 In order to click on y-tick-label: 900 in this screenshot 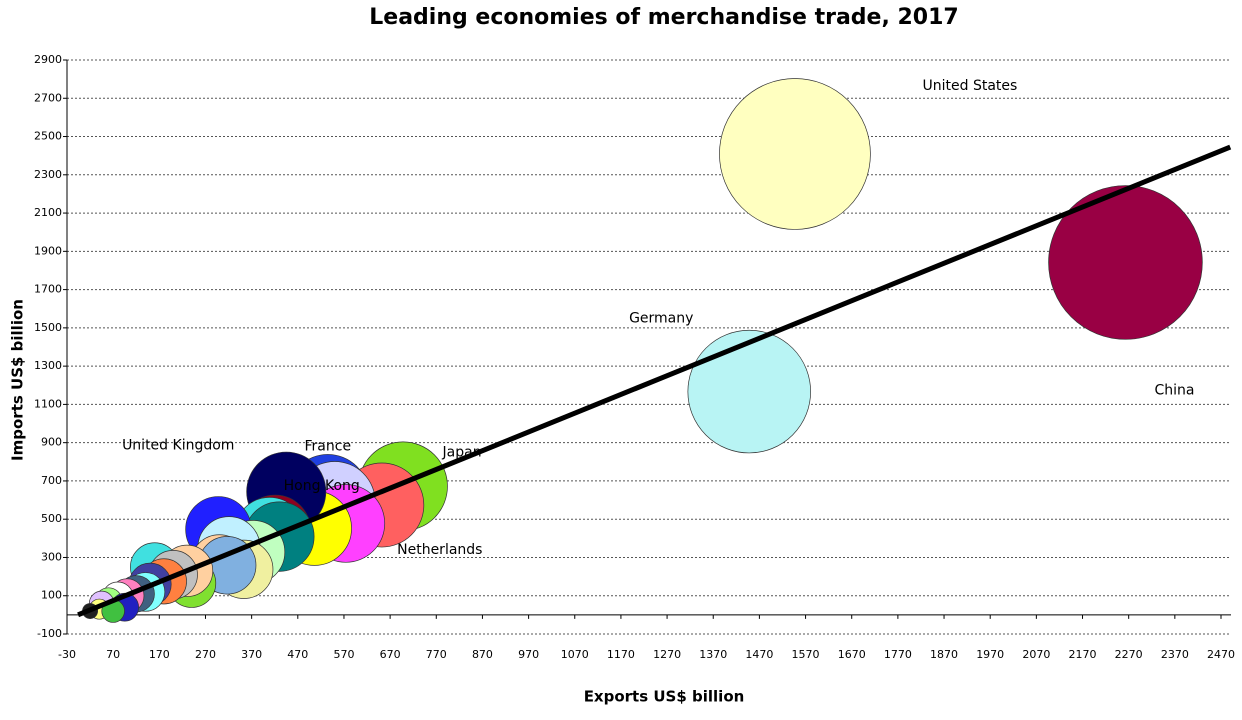, I will do `click(51, 442)`.